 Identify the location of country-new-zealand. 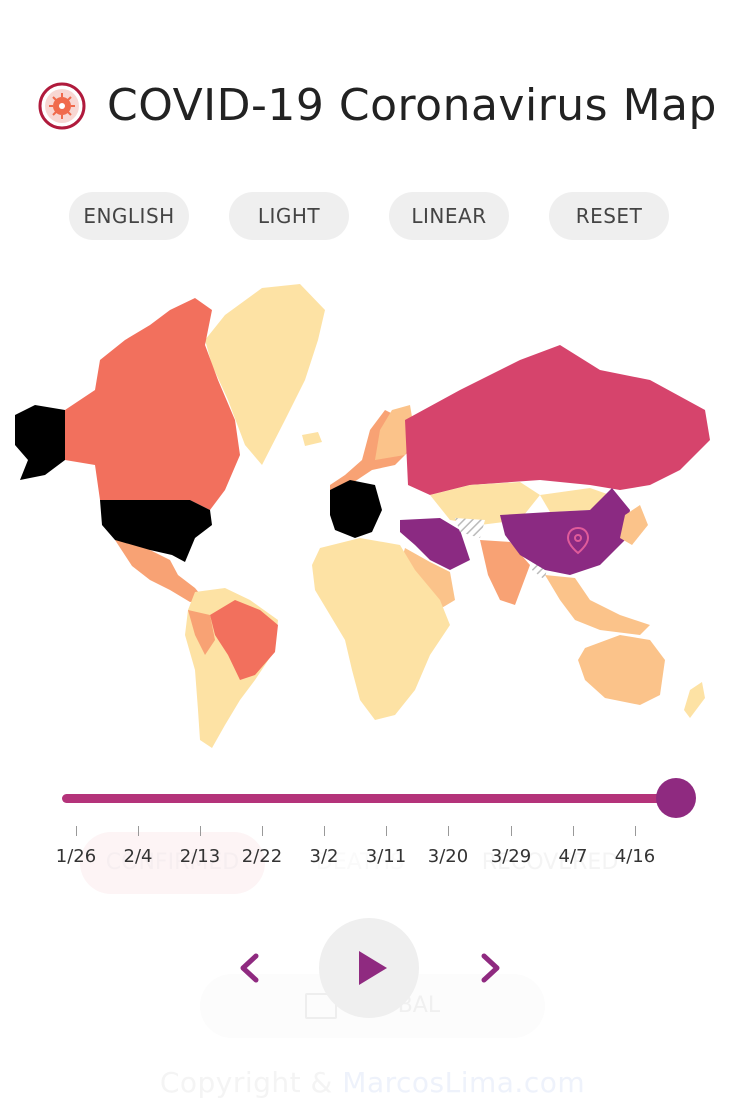
(694, 700).